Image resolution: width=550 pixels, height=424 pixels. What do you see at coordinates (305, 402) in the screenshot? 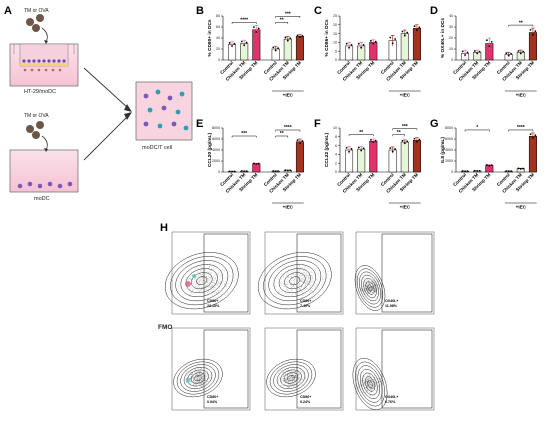
I see `gate-percent: 0.24%` at bounding box center [305, 402].